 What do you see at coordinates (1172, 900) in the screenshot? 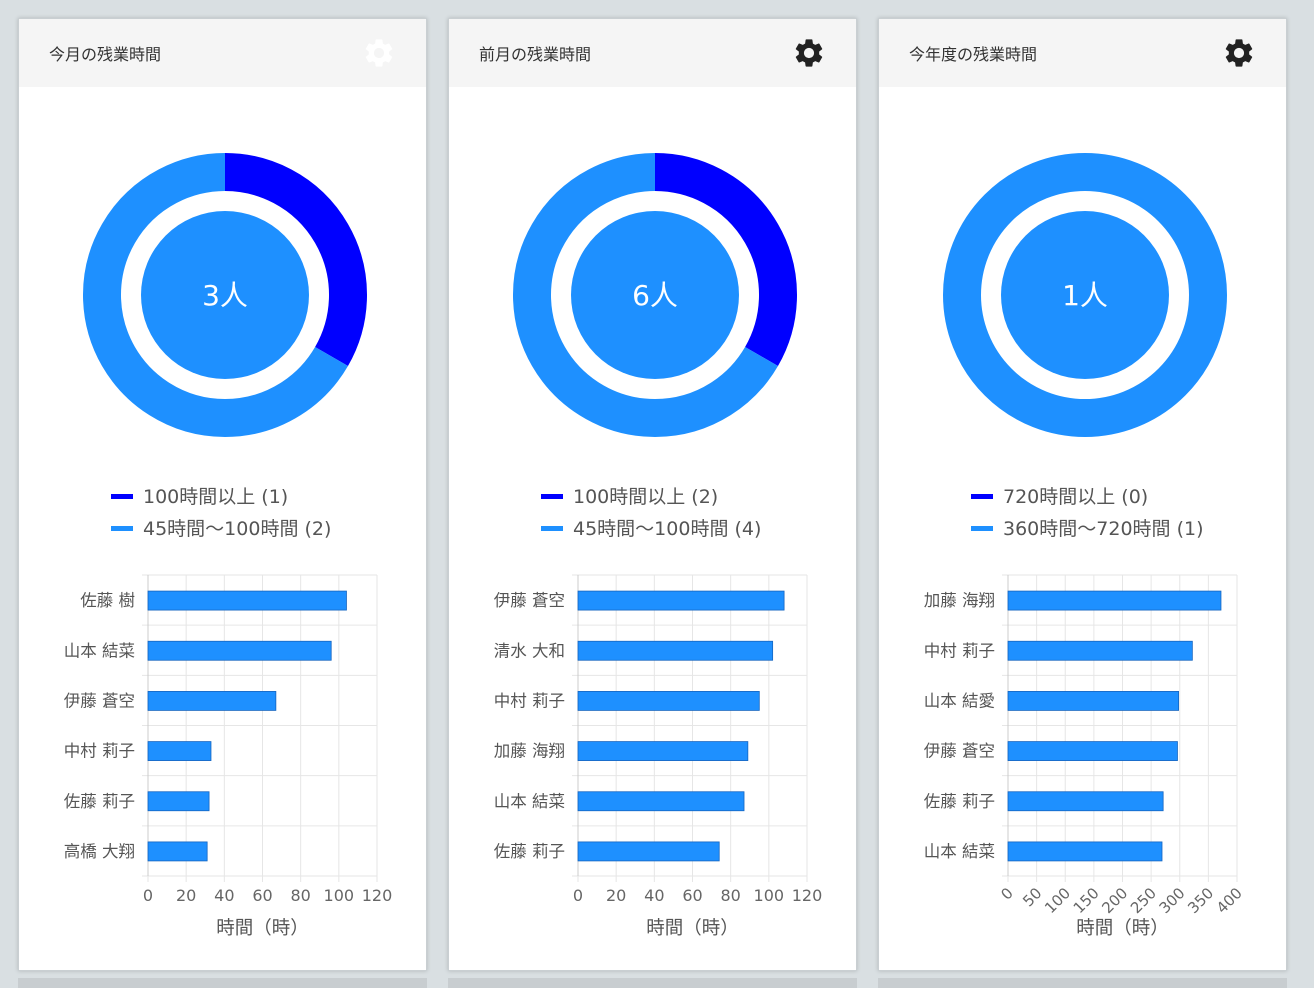
I see `x-tick-label: 300` at bounding box center [1172, 900].